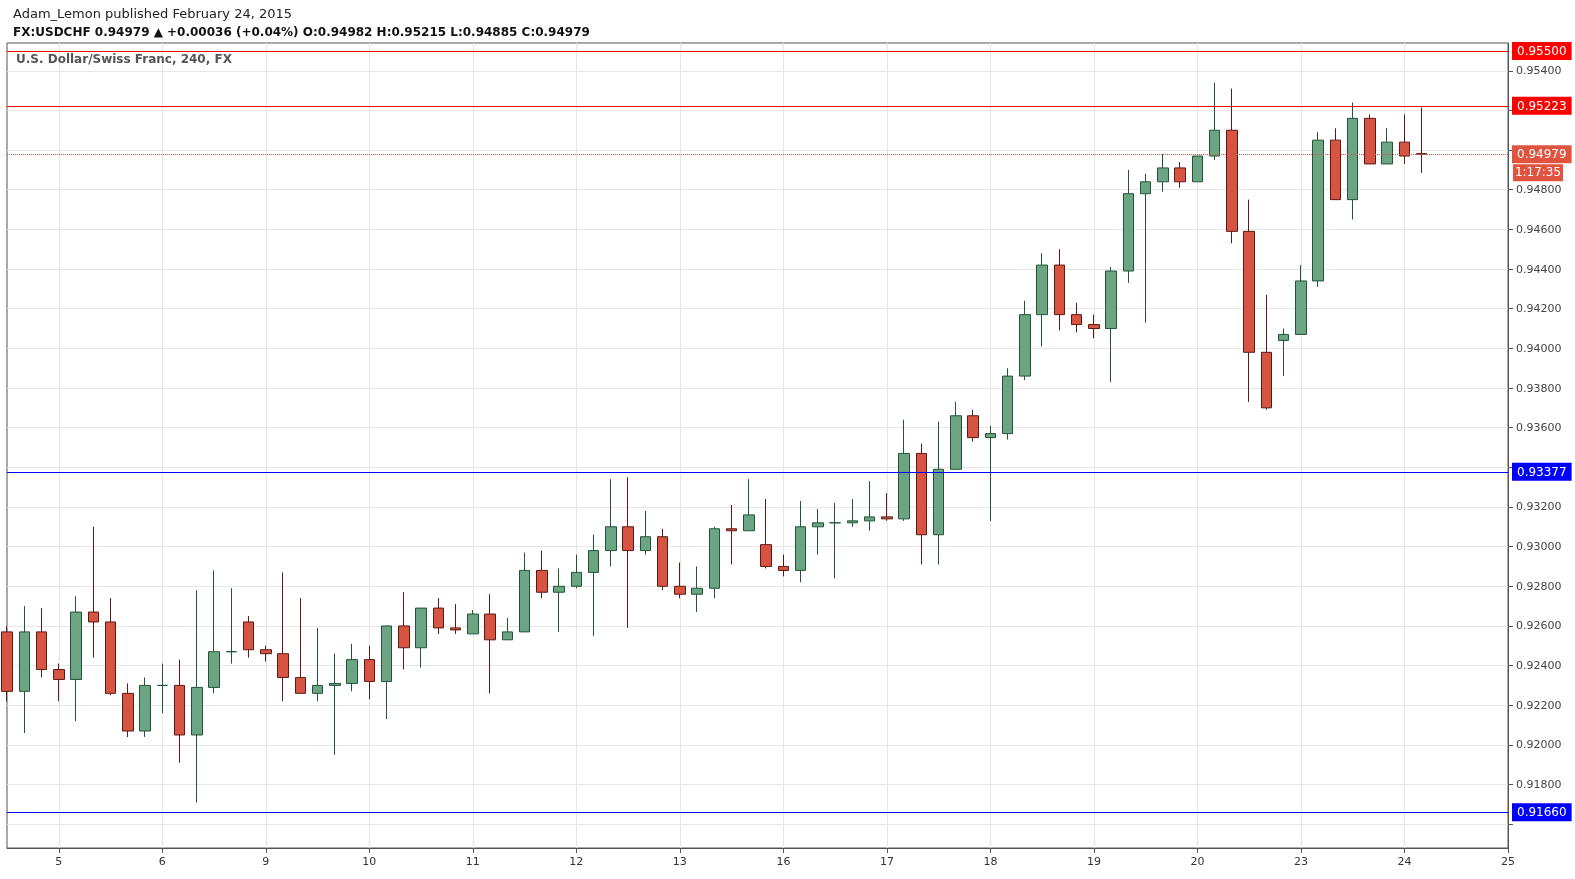  I want to click on x-tick-label: 19, so click(1093, 861).